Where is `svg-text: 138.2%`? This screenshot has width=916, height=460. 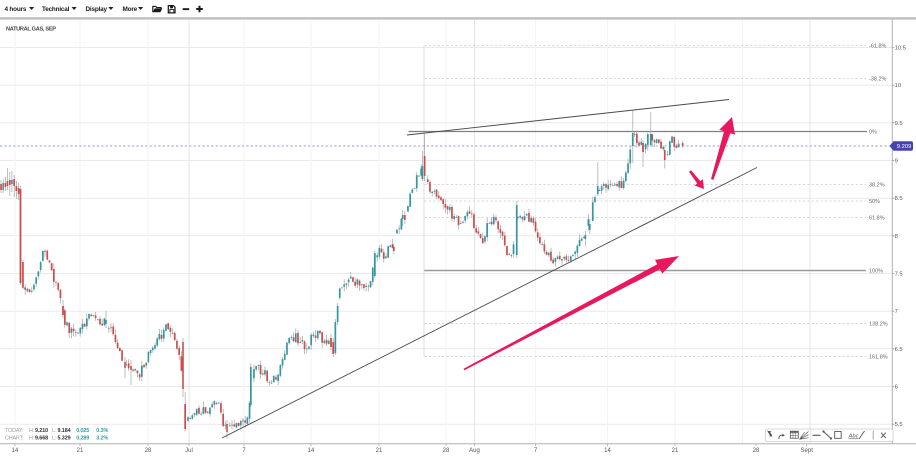
svg-text: 138.2% is located at coordinates (878, 325).